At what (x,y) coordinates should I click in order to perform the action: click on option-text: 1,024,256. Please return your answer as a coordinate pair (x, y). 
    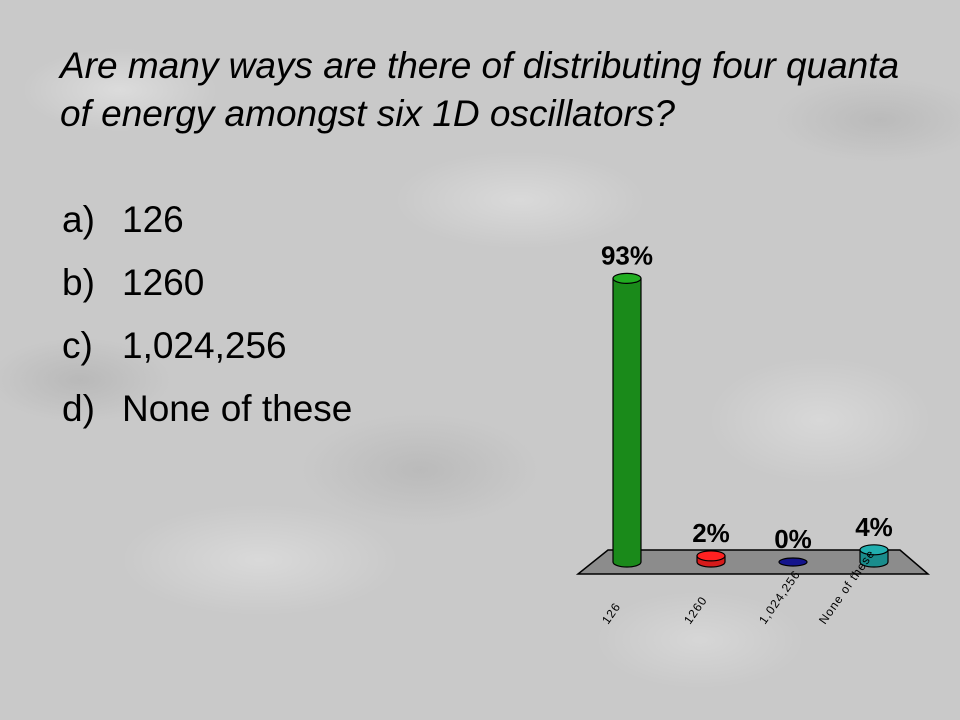
    Looking at the image, I should click on (204, 345).